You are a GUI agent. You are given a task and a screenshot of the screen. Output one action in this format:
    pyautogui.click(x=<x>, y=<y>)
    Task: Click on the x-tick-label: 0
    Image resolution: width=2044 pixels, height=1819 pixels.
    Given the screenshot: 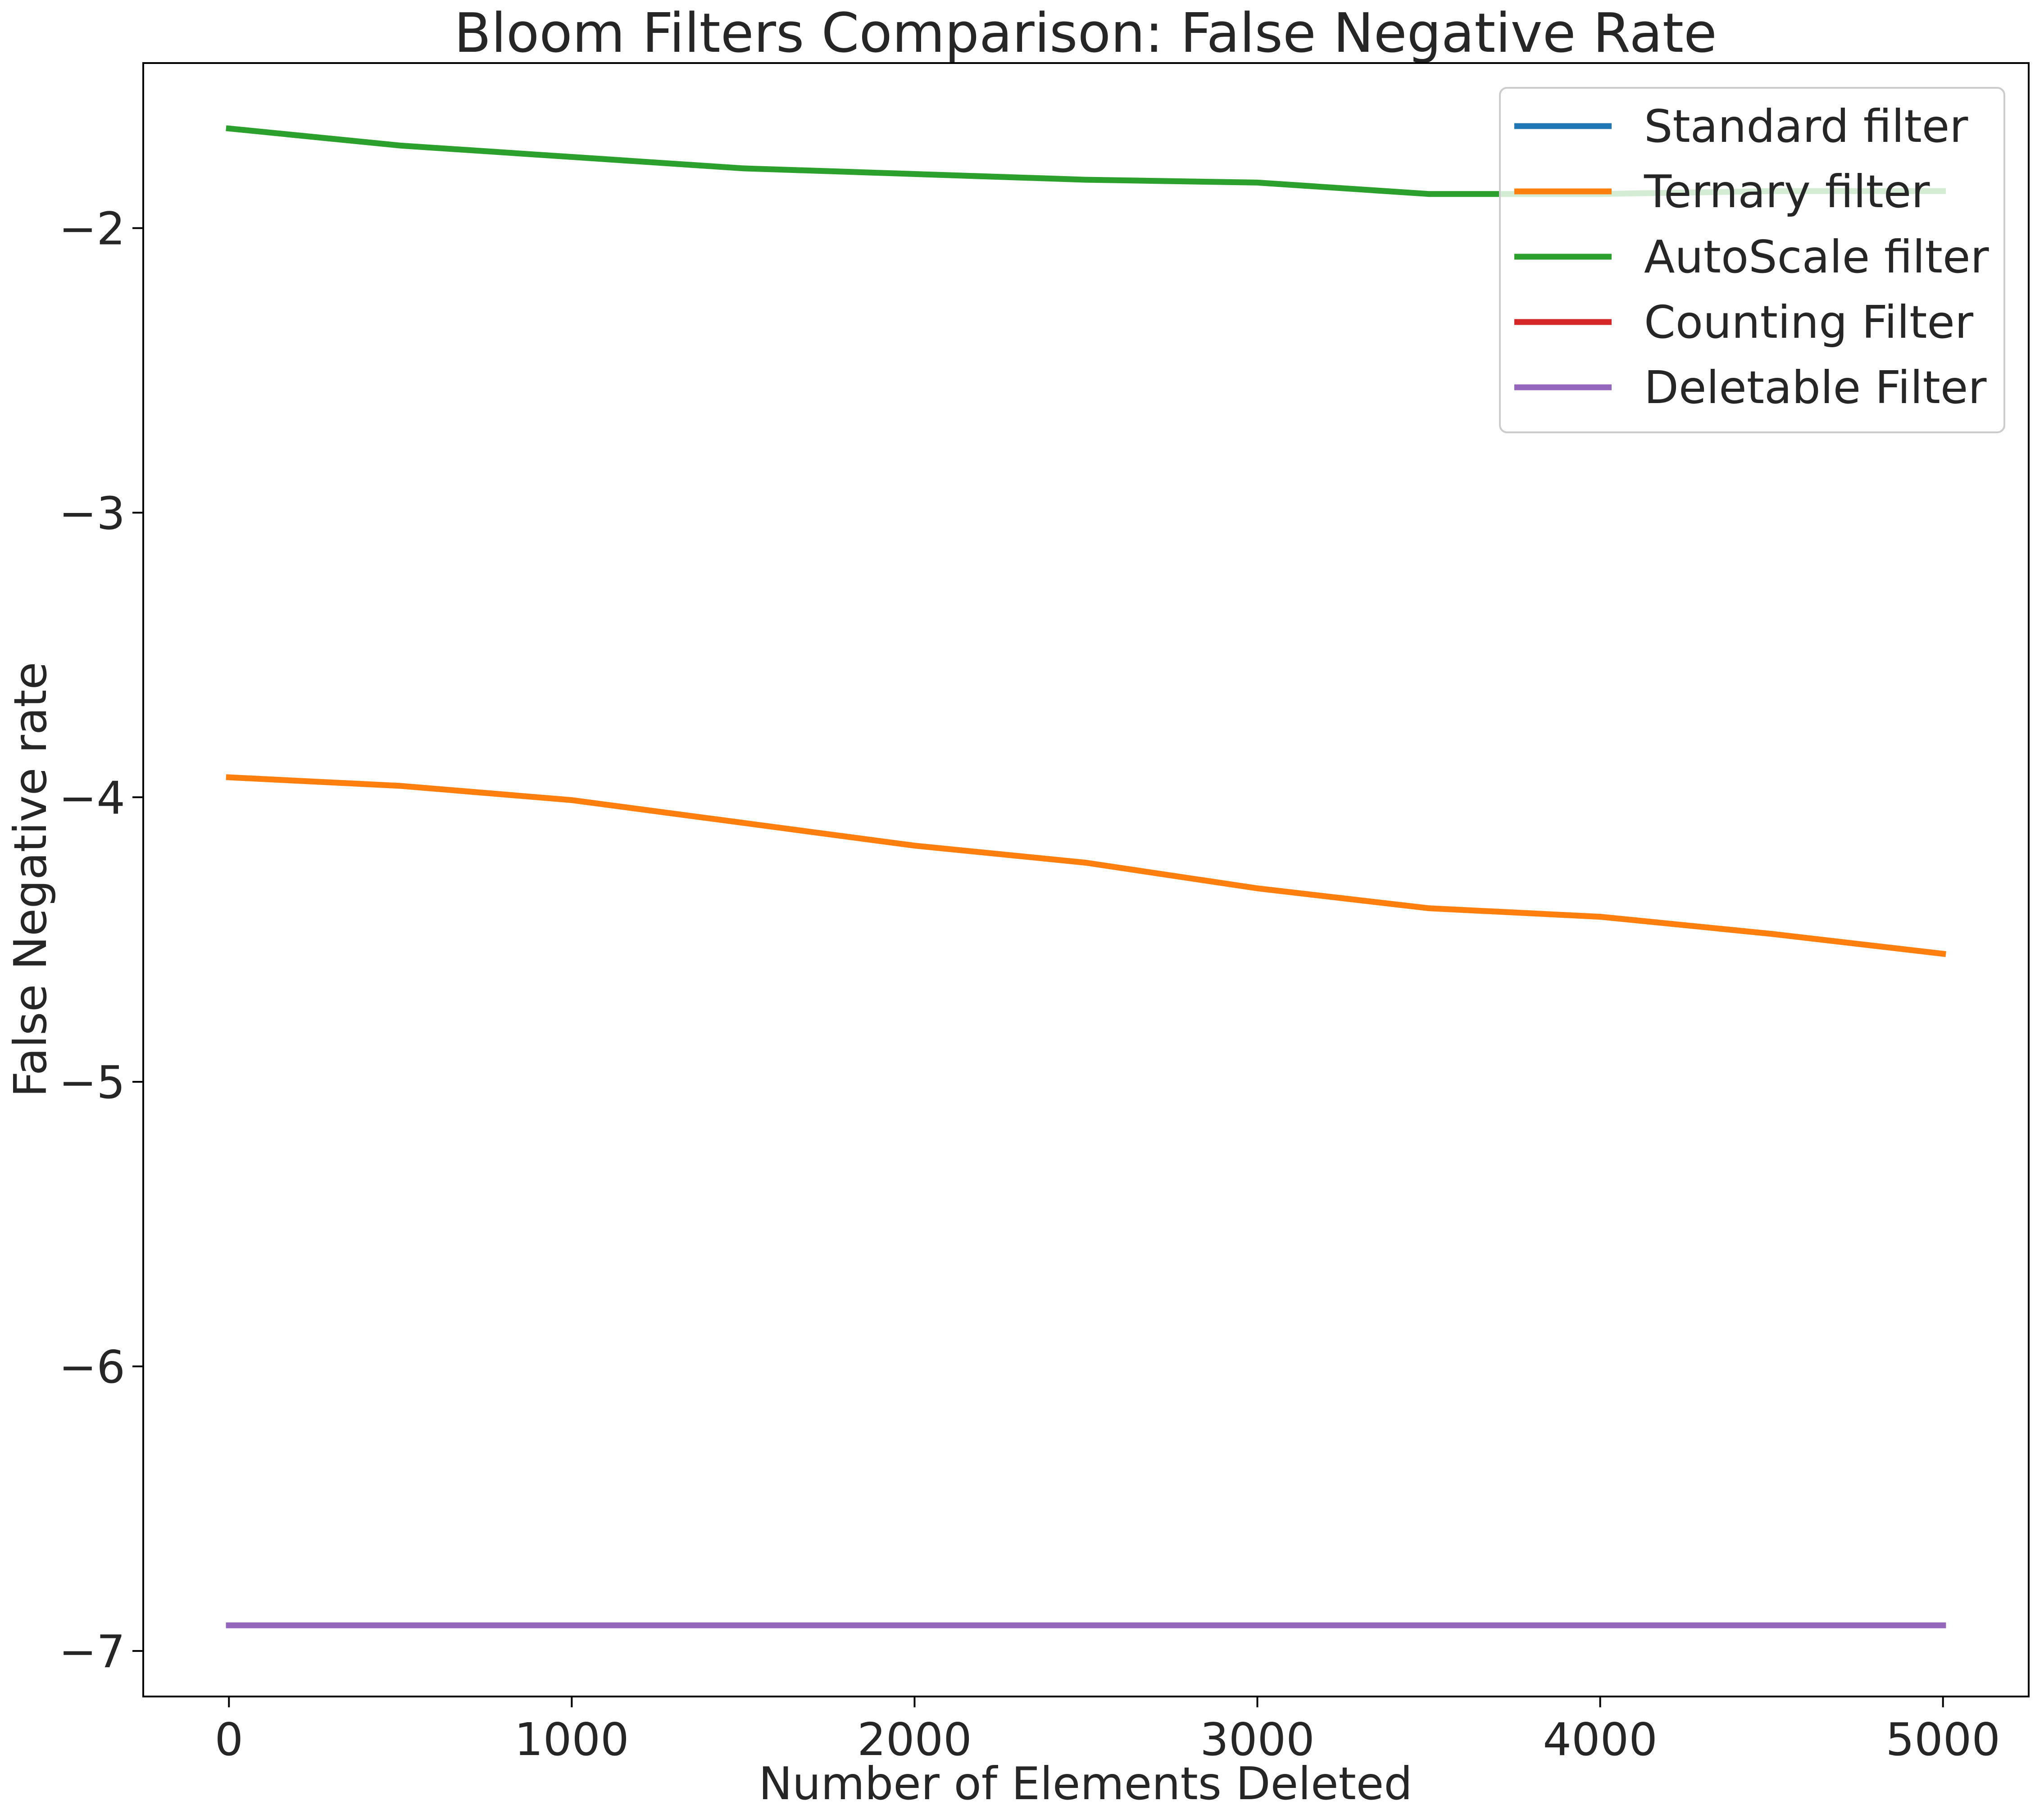 What is the action you would take?
    pyautogui.click(x=228, y=1739)
    